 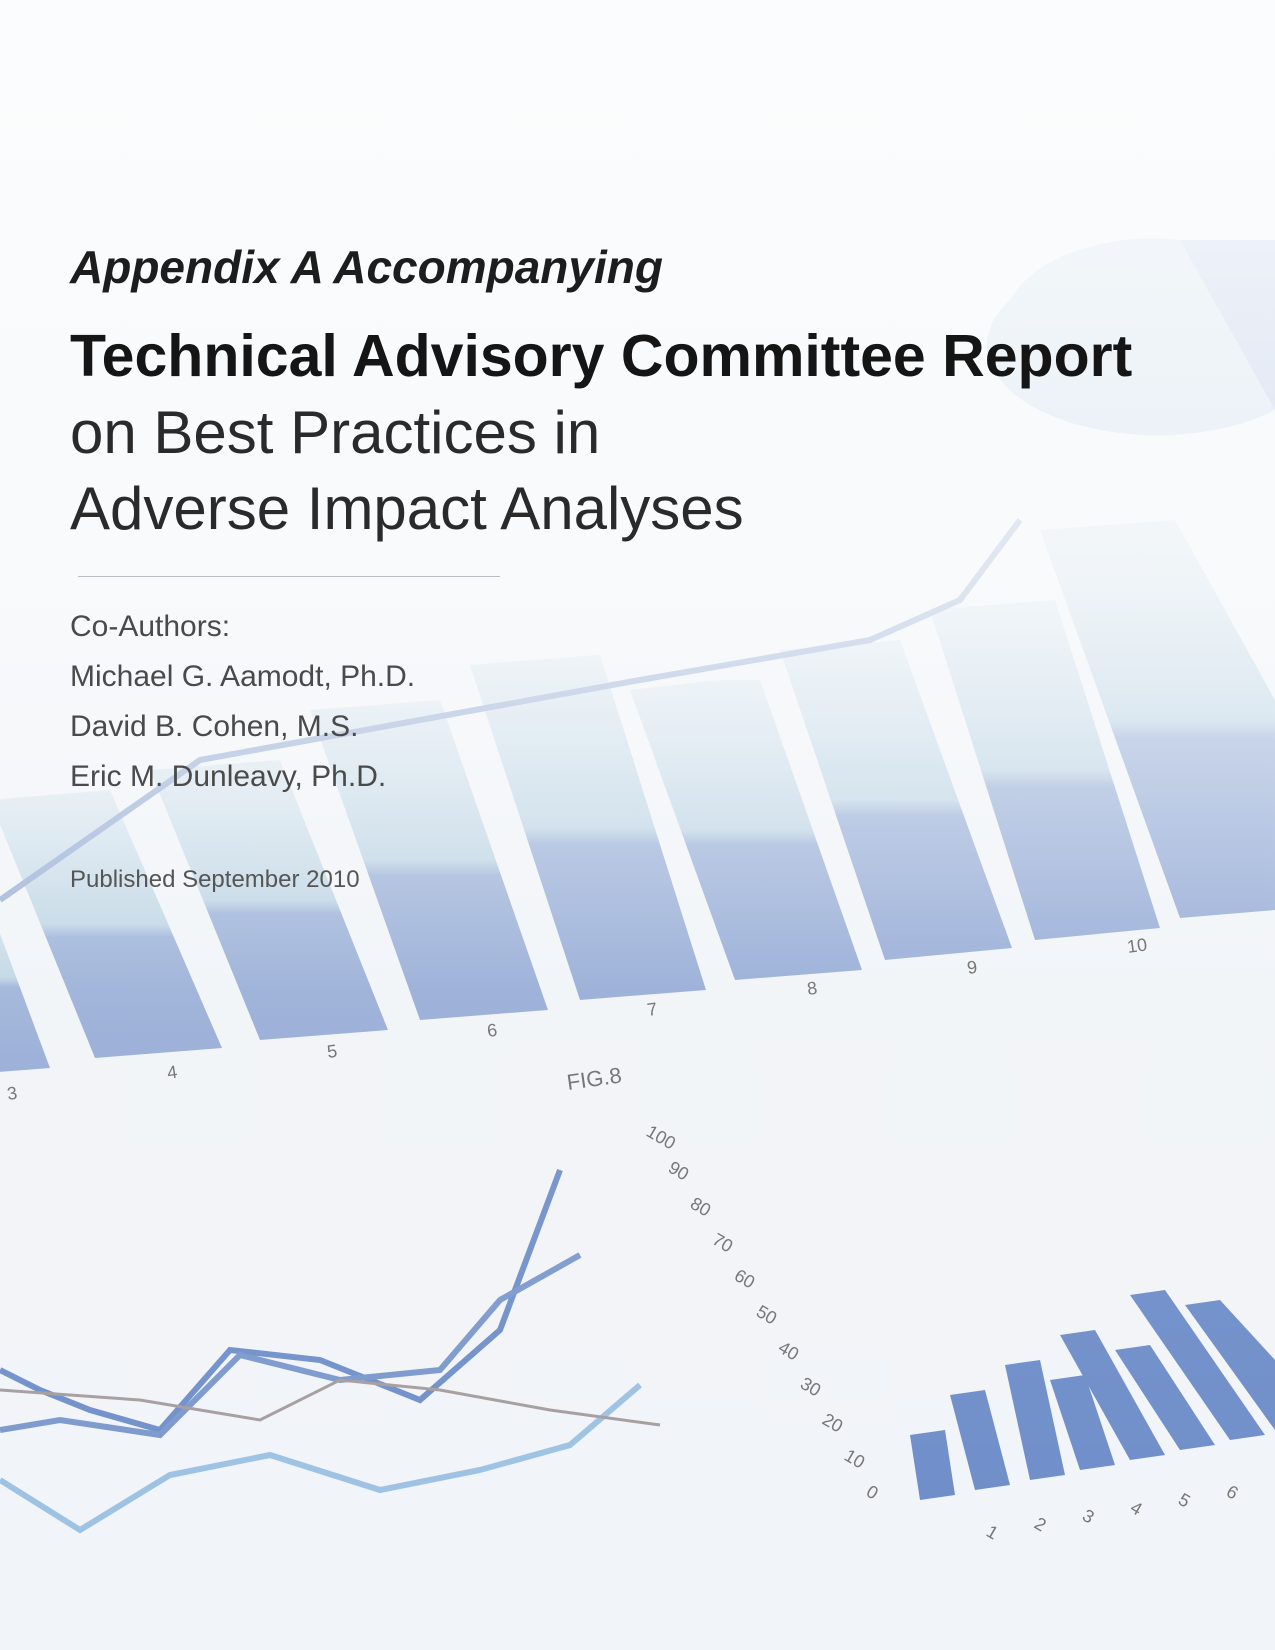 I want to click on background-label: 8, so click(x=812, y=988).